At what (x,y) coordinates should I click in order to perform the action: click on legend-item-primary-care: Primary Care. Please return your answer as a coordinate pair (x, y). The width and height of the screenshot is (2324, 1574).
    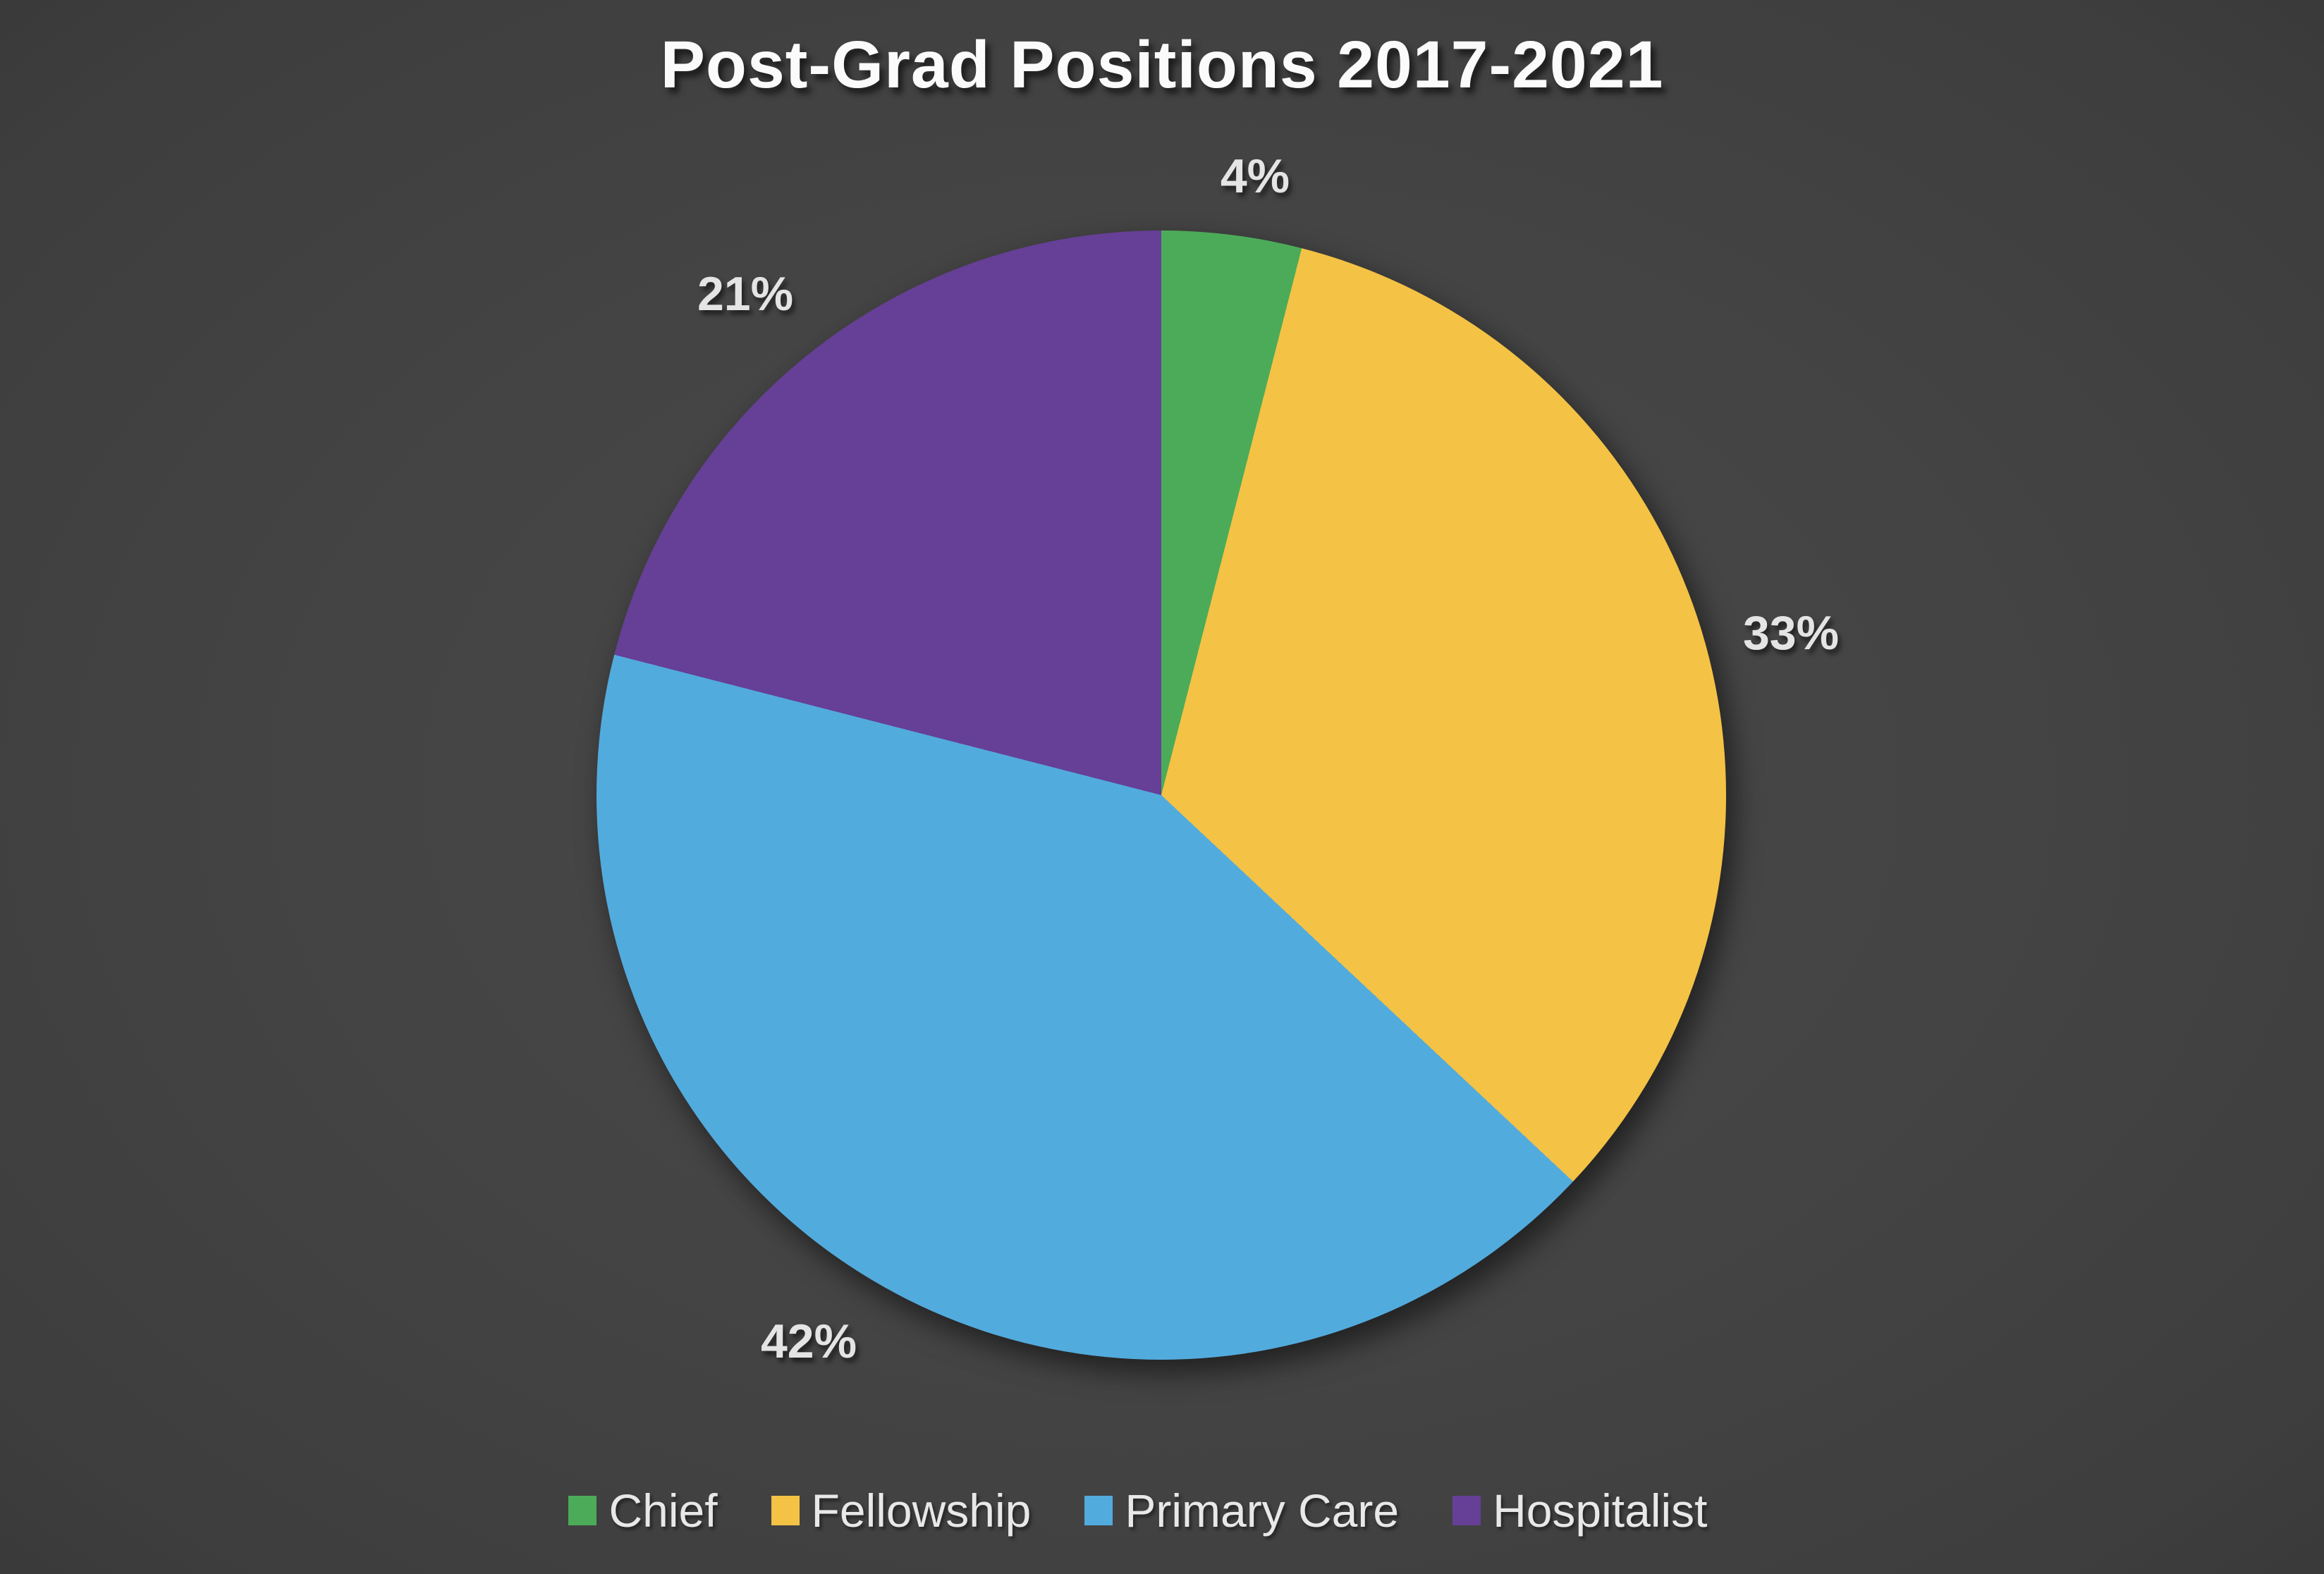
    Looking at the image, I should click on (1241, 1510).